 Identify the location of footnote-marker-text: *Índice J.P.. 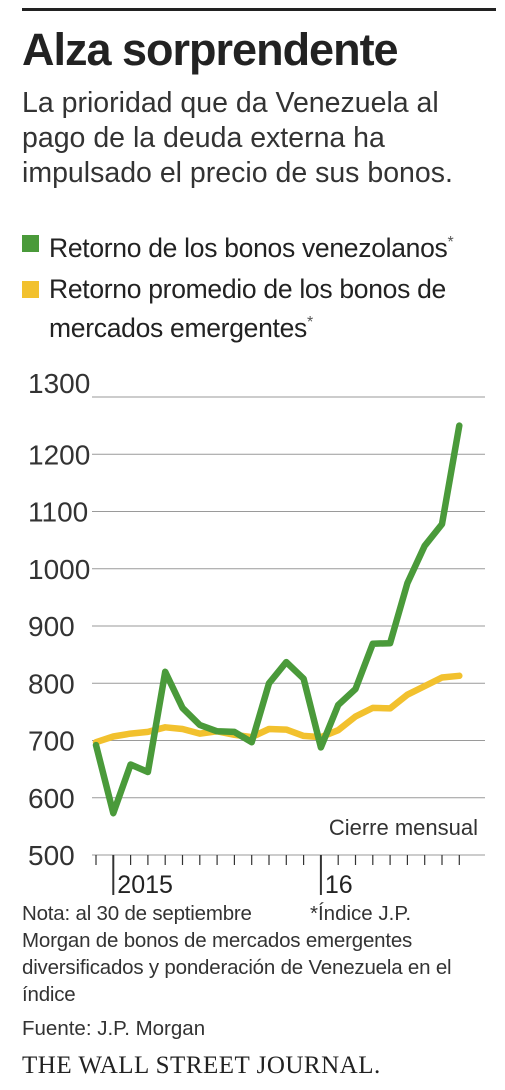
(361, 913).